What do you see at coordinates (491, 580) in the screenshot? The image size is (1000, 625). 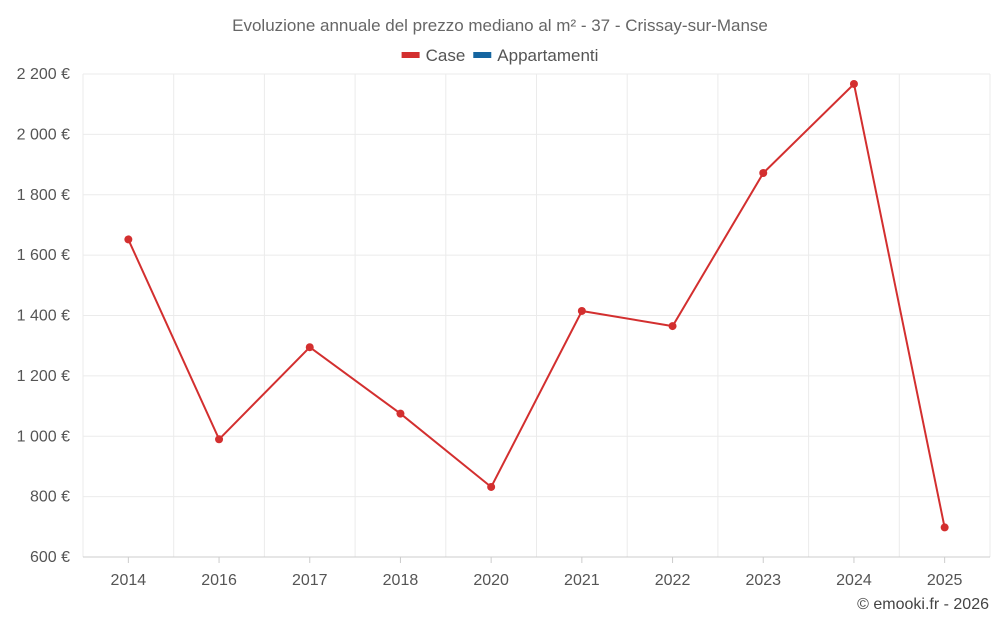 I see `x-tick-label: 2020` at bounding box center [491, 580].